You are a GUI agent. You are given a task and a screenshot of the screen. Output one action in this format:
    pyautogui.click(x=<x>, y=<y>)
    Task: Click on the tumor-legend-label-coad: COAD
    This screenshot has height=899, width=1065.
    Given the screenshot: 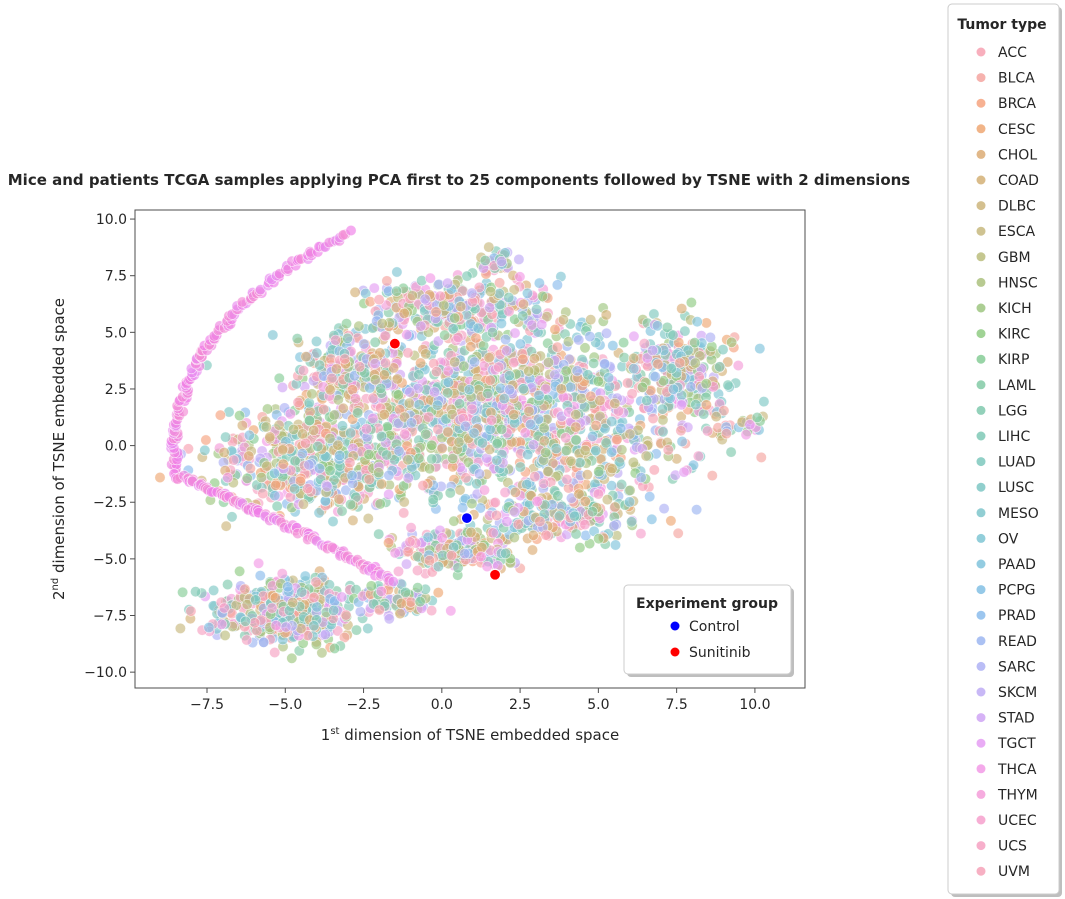 What is the action you would take?
    pyautogui.click(x=1018, y=181)
    